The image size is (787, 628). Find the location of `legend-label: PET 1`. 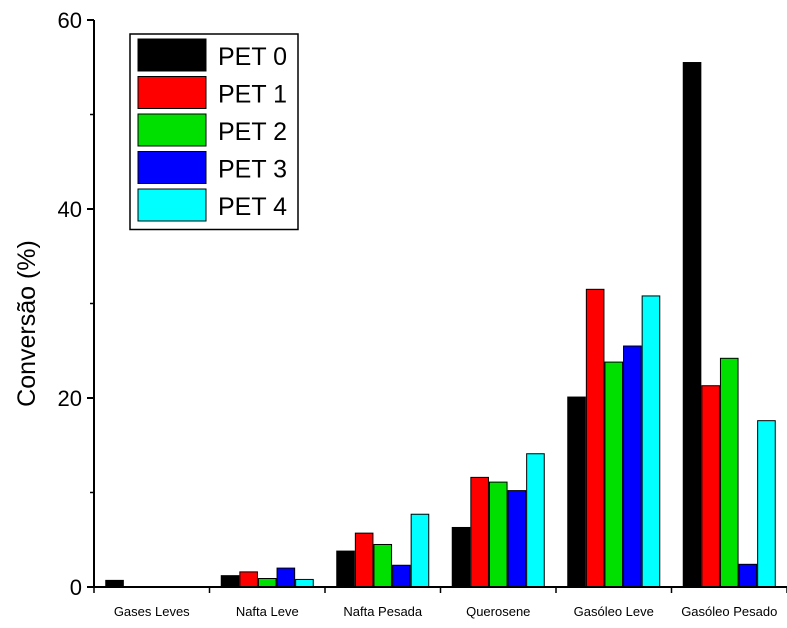

legend-label: PET 1 is located at coordinates (252, 95).